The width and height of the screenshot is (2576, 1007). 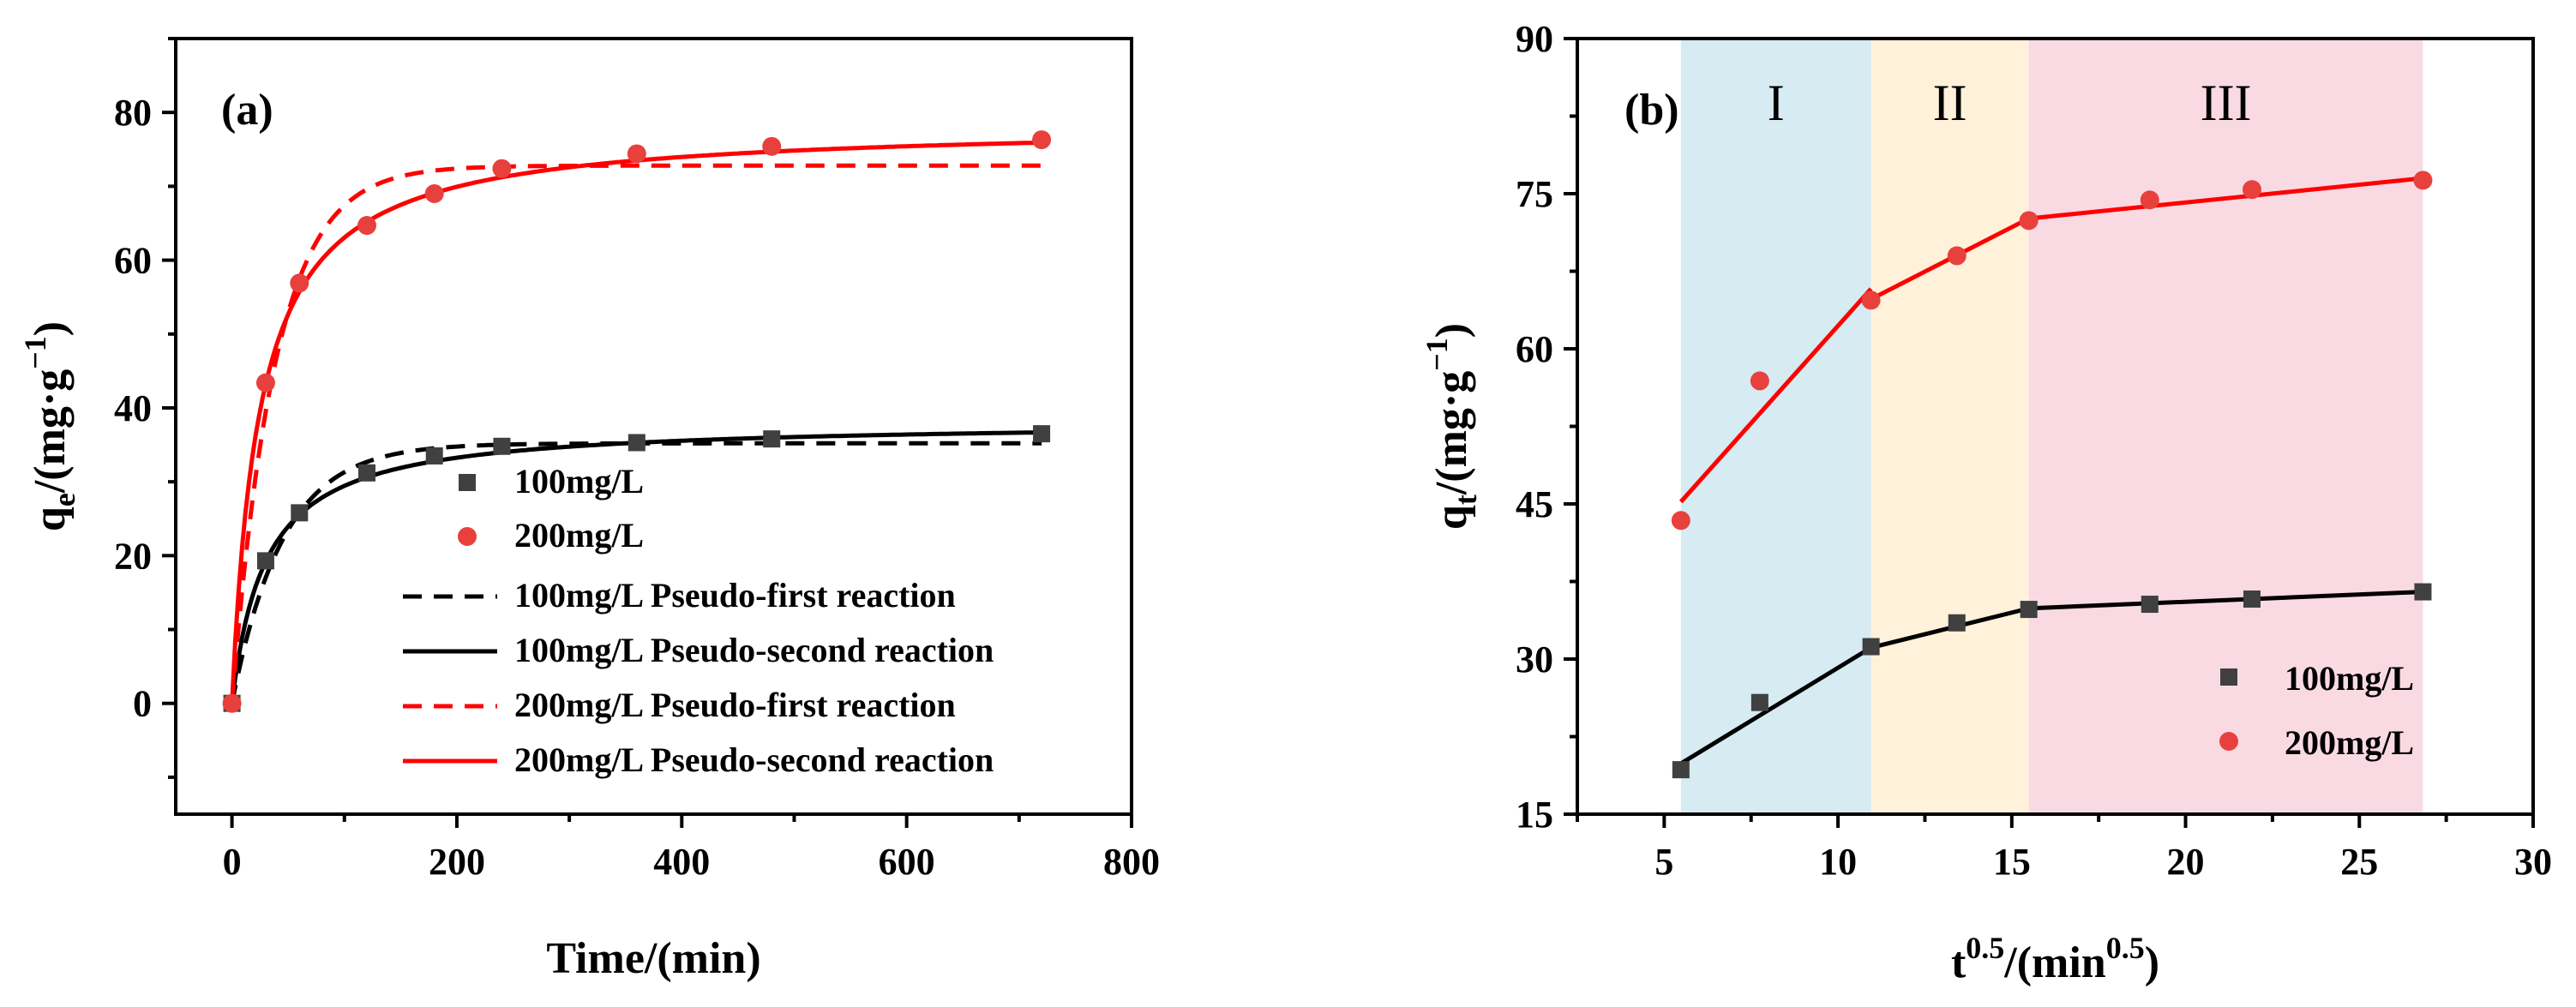 I want to click on y-tick-label: 15, so click(x=1534, y=815).